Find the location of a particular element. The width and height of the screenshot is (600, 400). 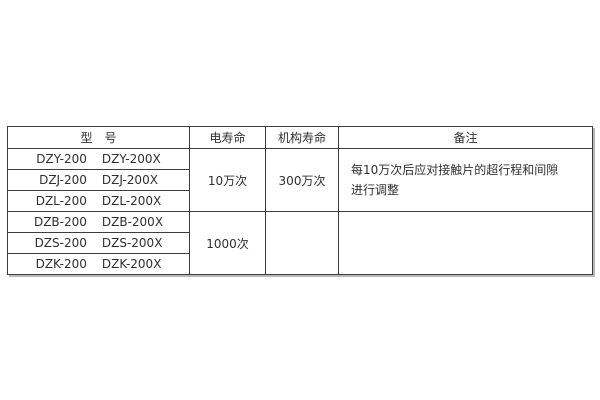

electrical-life-group-2: 1000次 is located at coordinates (227, 243).